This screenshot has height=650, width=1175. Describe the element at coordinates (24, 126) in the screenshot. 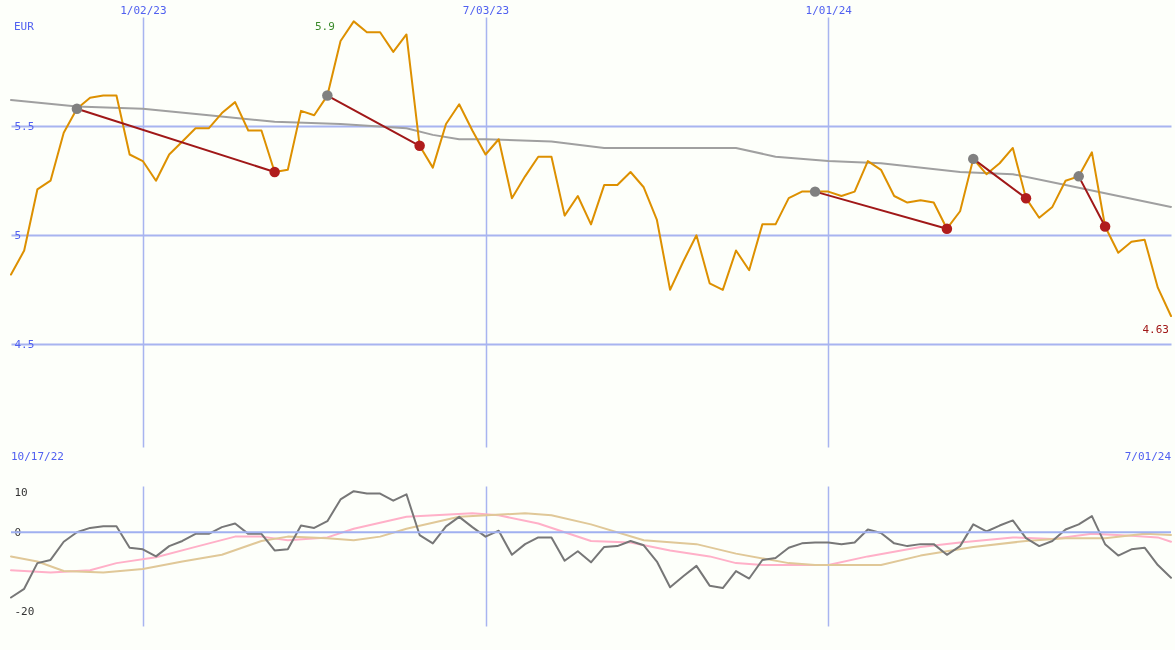

I see `y-tick-label: 5.5` at that location.